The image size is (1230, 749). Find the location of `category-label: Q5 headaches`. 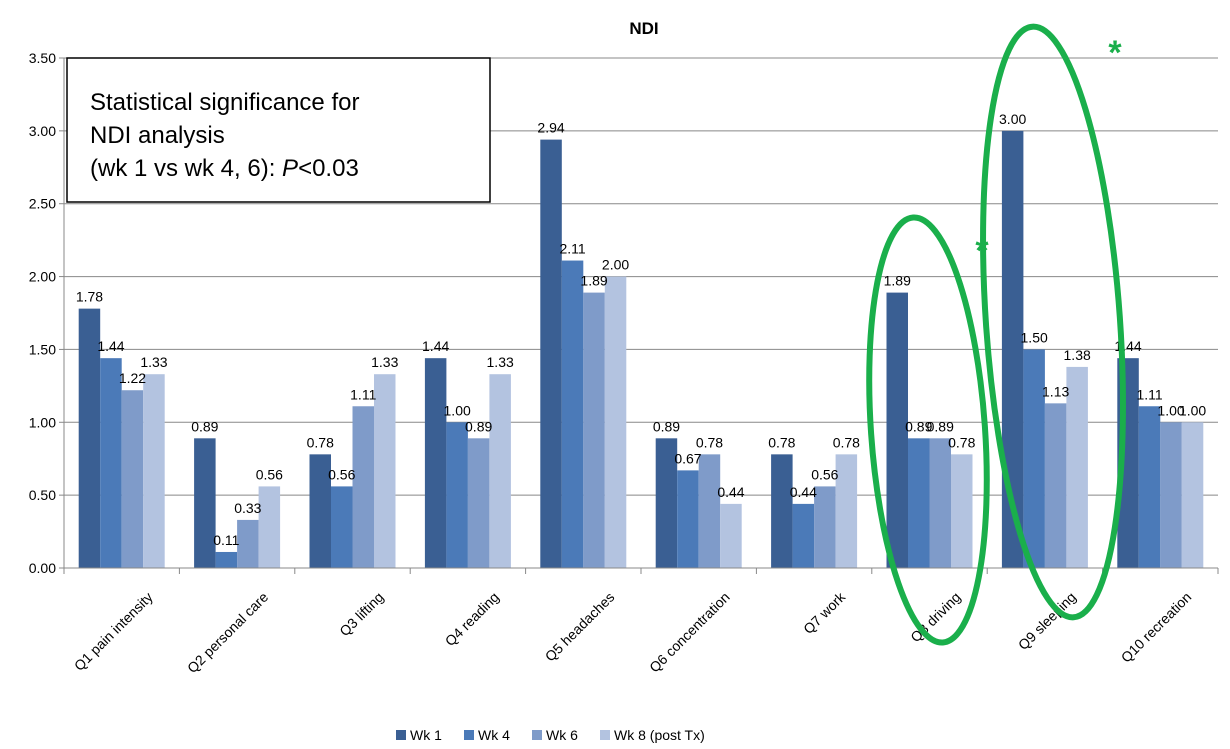

category-label: Q5 headaches is located at coordinates (580, 627).